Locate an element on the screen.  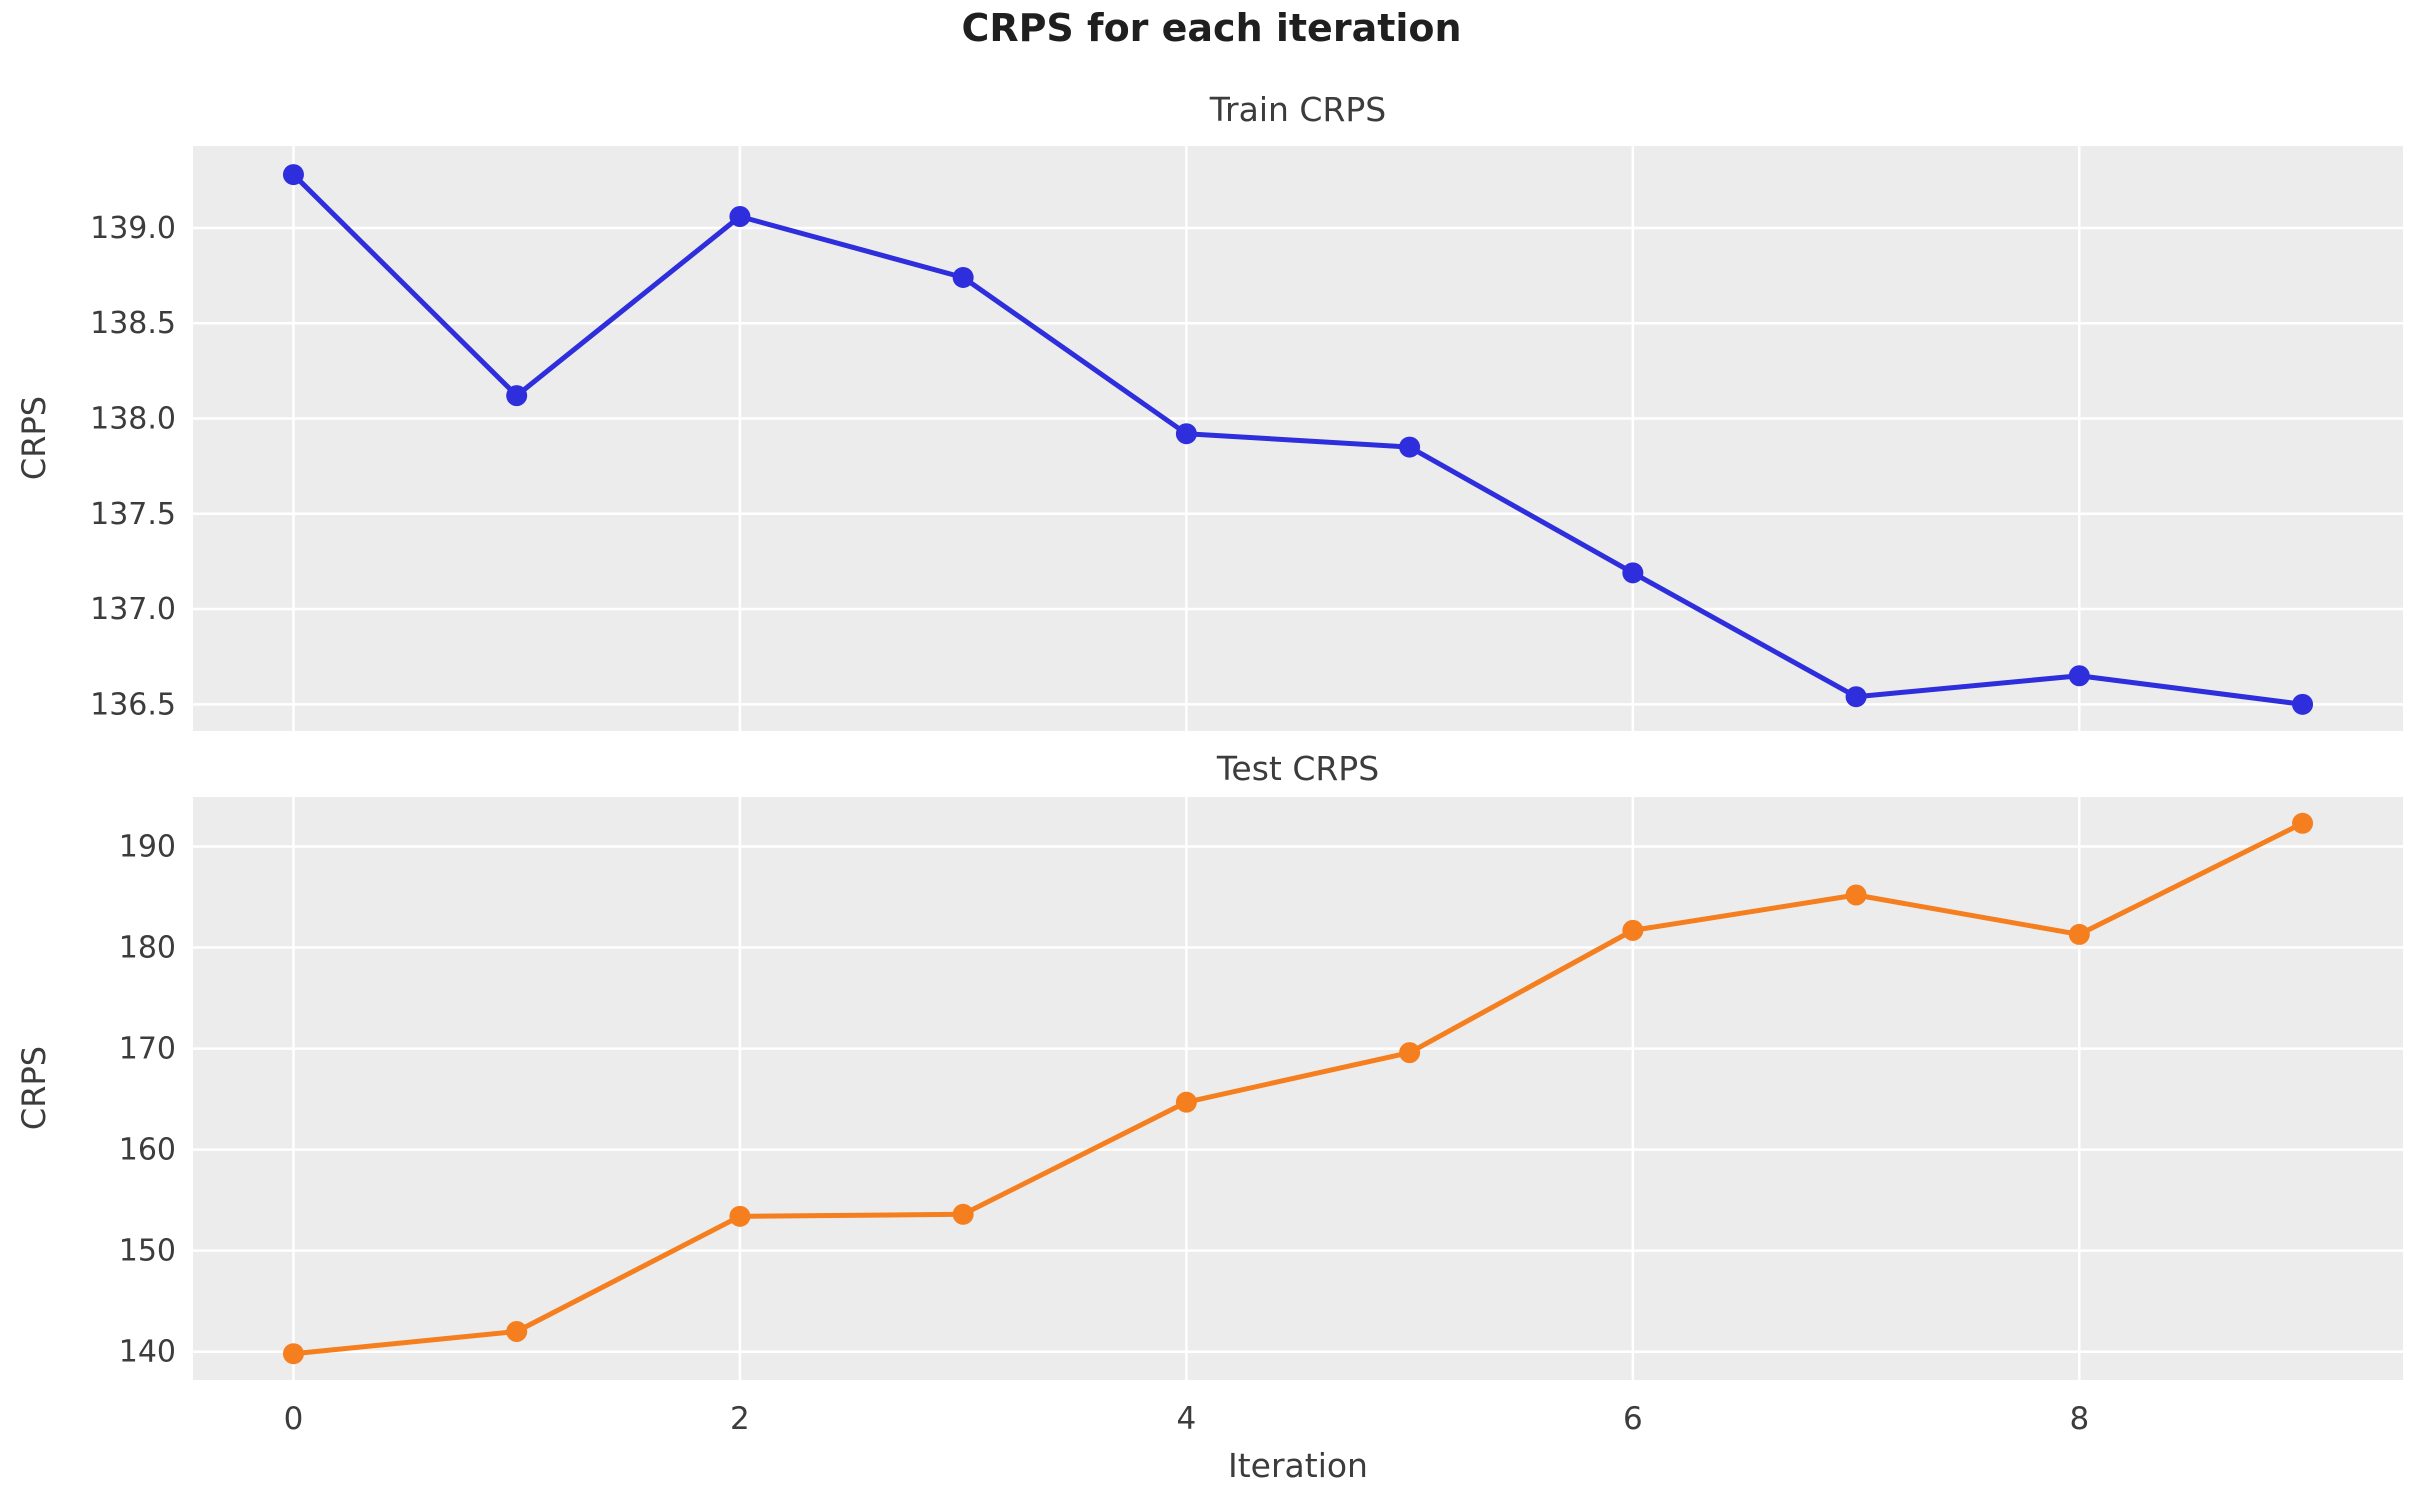
y-tick-label: 137.0 is located at coordinates (133, 609).